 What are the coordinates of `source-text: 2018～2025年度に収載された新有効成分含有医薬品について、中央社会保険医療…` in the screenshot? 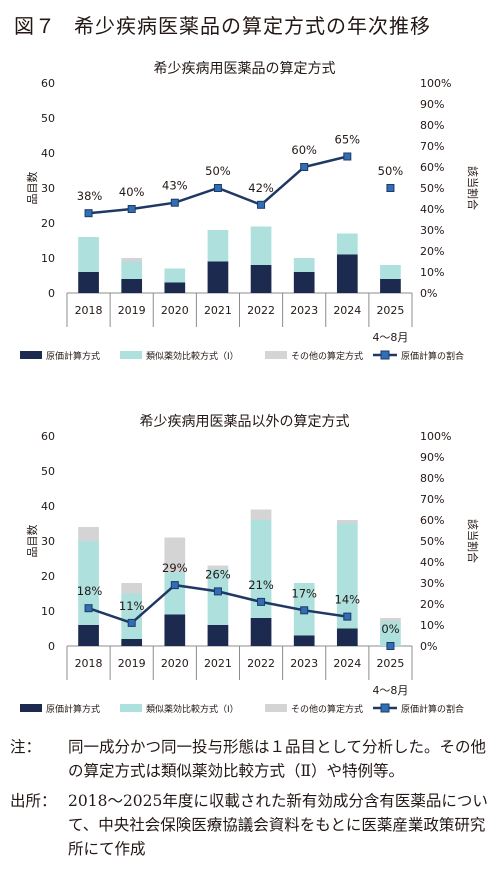 It's located at (278, 825).